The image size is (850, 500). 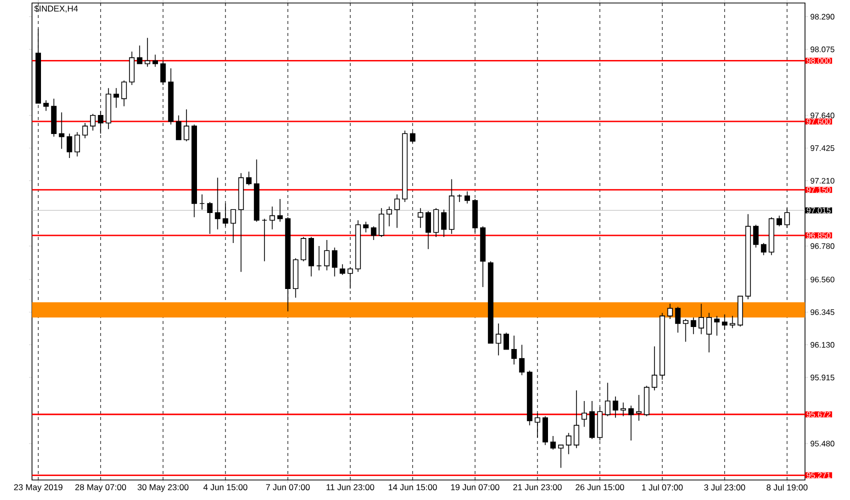 I want to click on x-tick-label: 11 Jun 23:00, so click(x=350, y=487).